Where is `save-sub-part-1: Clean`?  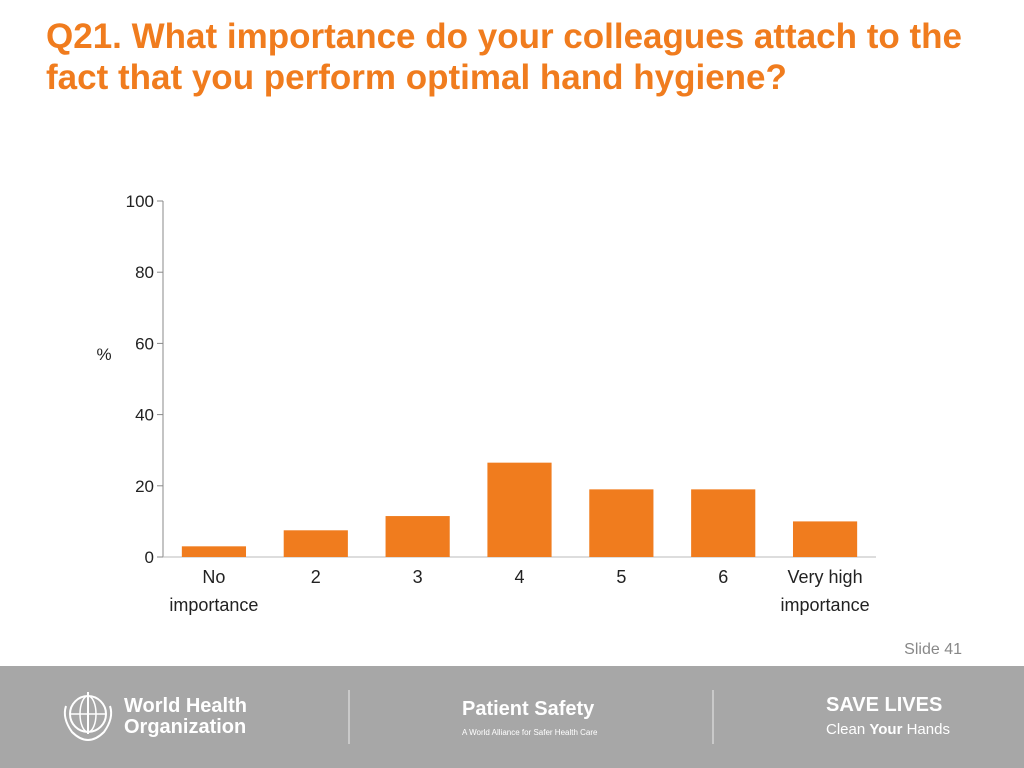 save-sub-part-1: Clean is located at coordinates (848, 729).